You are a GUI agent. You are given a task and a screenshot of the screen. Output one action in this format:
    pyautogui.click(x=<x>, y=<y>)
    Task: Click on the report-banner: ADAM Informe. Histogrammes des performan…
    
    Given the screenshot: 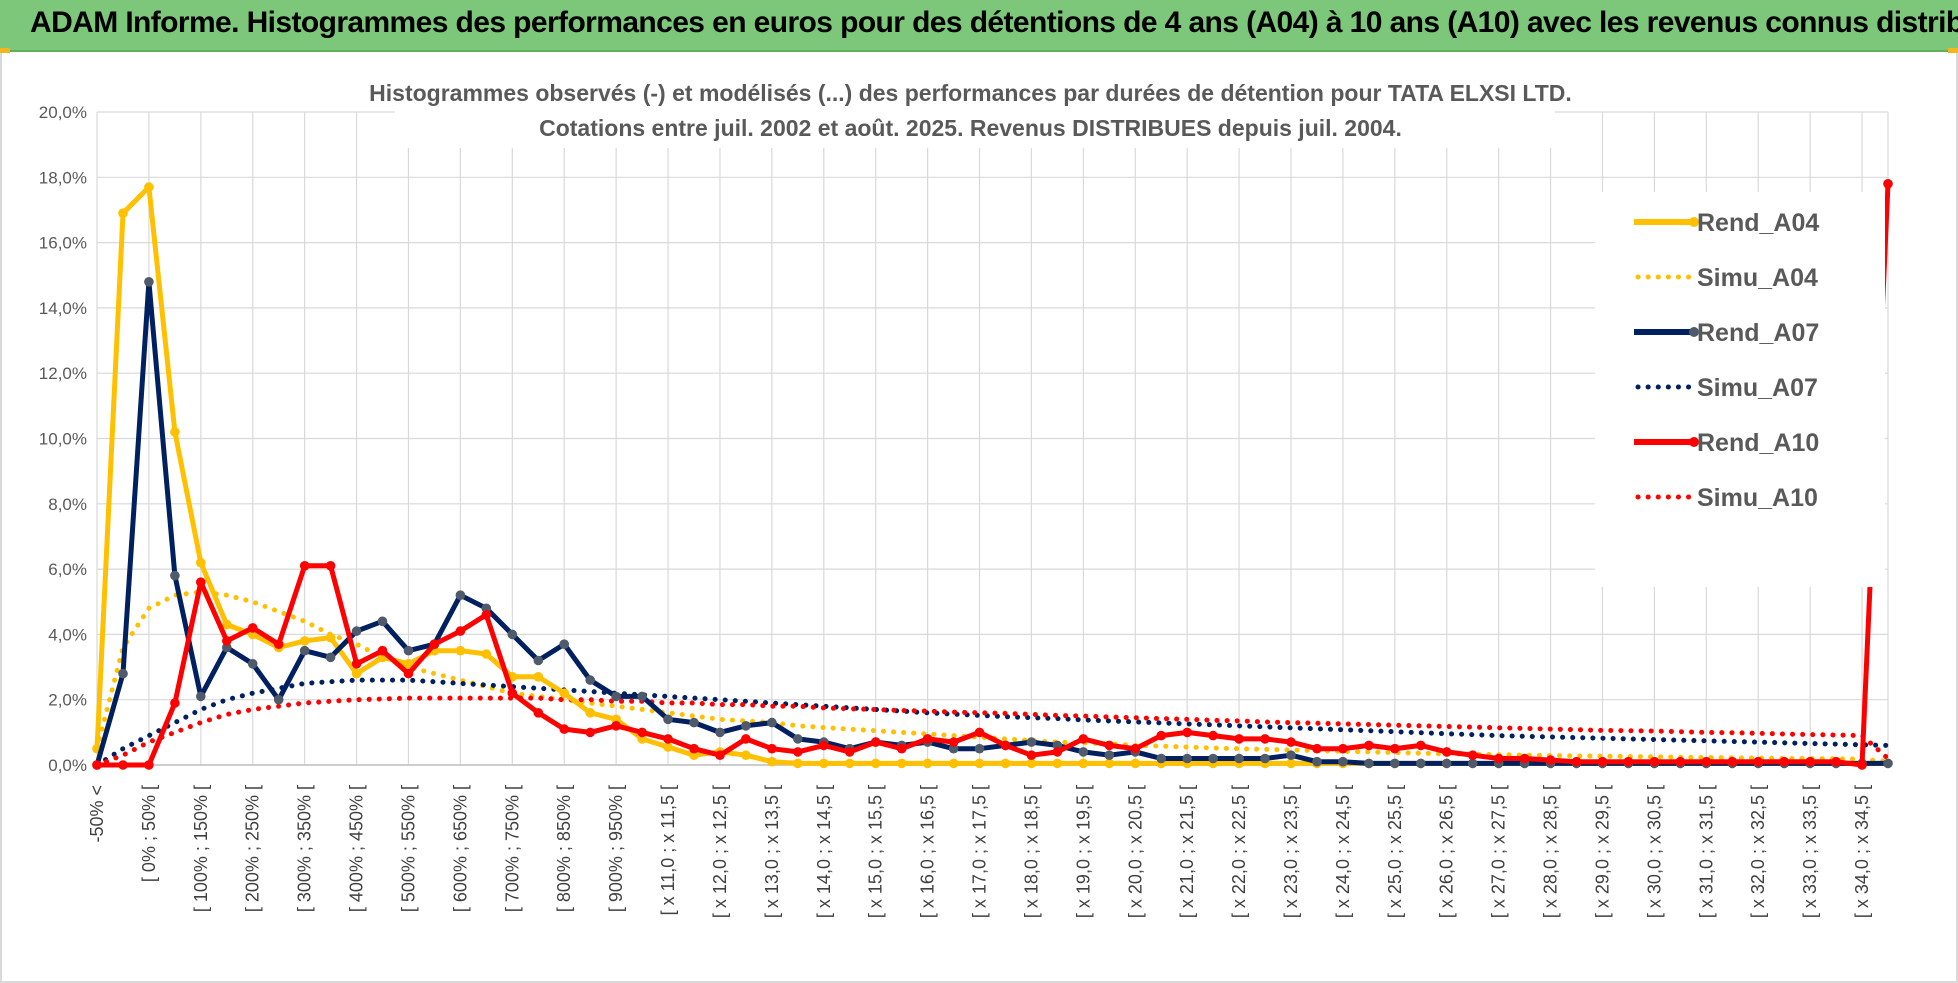 What is the action you would take?
    pyautogui.click(x=979, y=26)
    